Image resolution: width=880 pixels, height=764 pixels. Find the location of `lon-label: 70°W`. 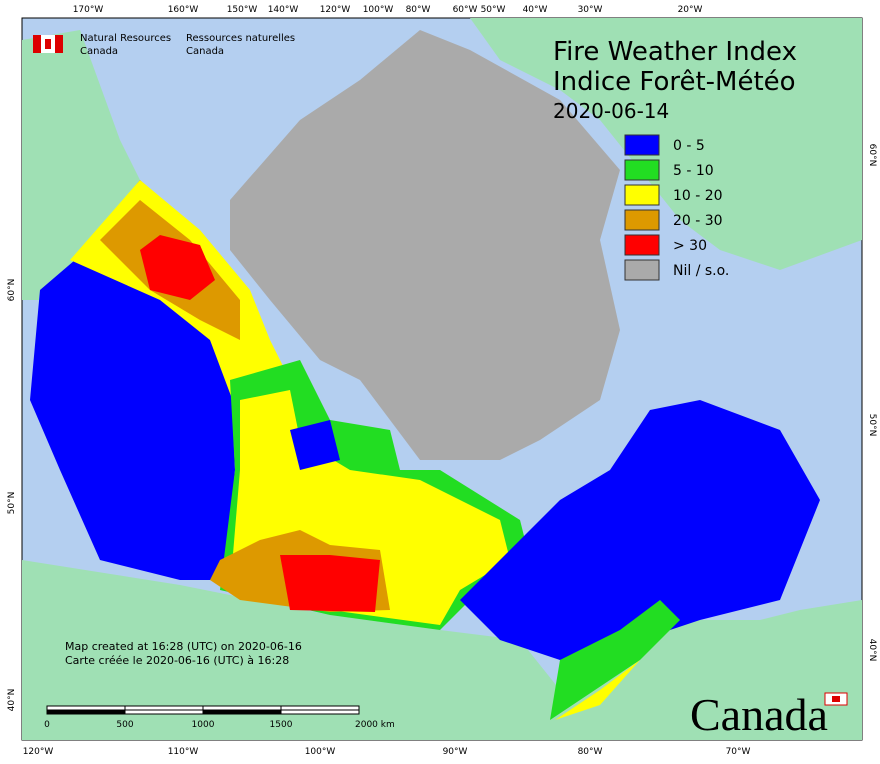

lon-label: 70°W is located at coordinates (738, 752).